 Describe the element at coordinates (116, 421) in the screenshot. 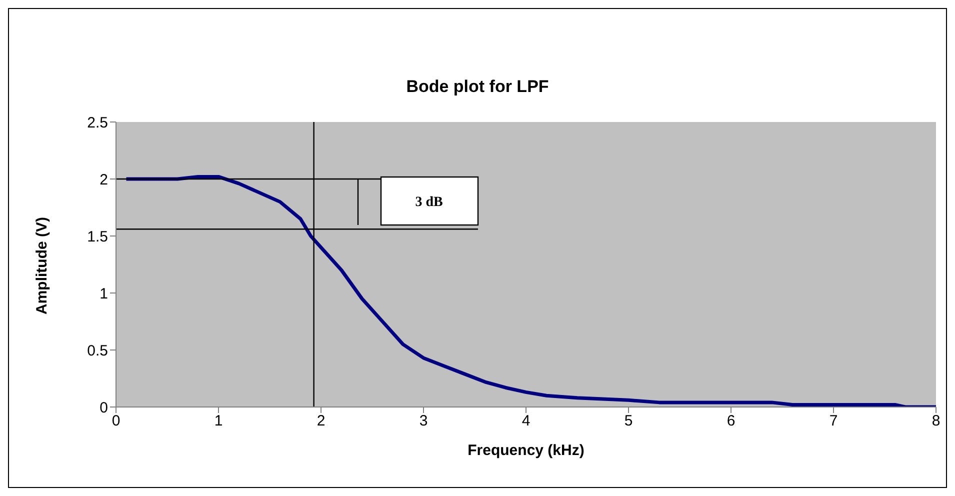

I see `x-tick-label: 0` at that location.